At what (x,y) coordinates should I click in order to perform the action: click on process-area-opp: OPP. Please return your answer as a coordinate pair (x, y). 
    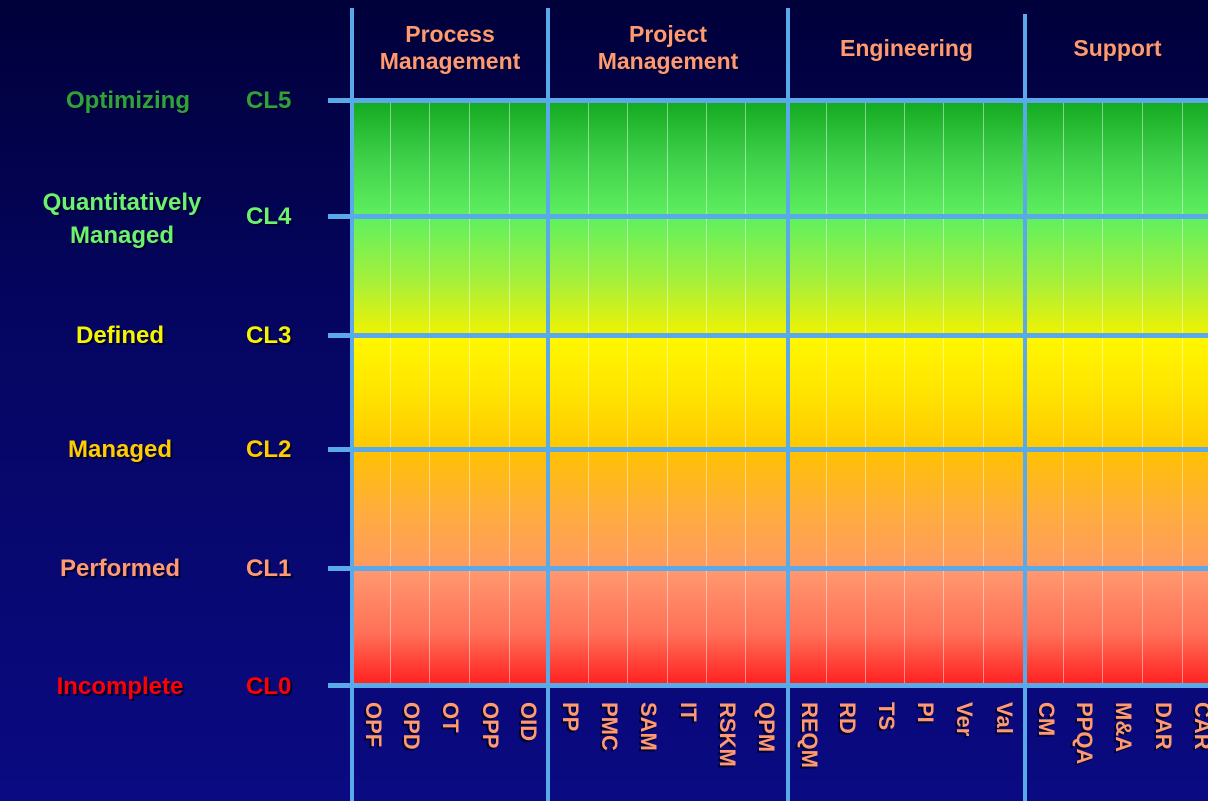
    Looking at the image, I should click on (490, 725).